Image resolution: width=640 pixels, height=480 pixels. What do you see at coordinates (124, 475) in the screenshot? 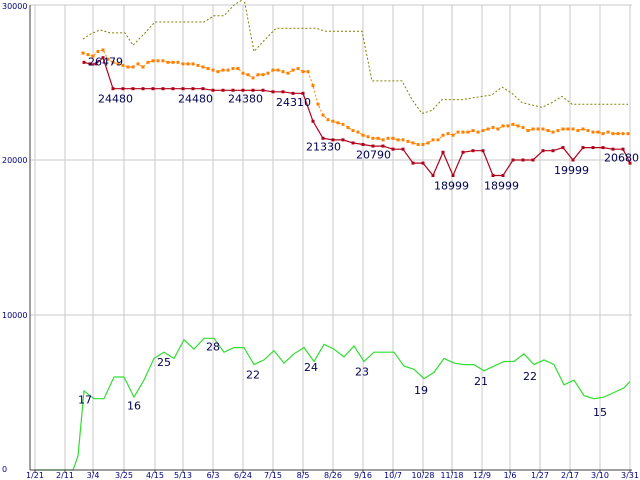
I see `x-tick-label: 3/25` at bounding box center [124, 475].